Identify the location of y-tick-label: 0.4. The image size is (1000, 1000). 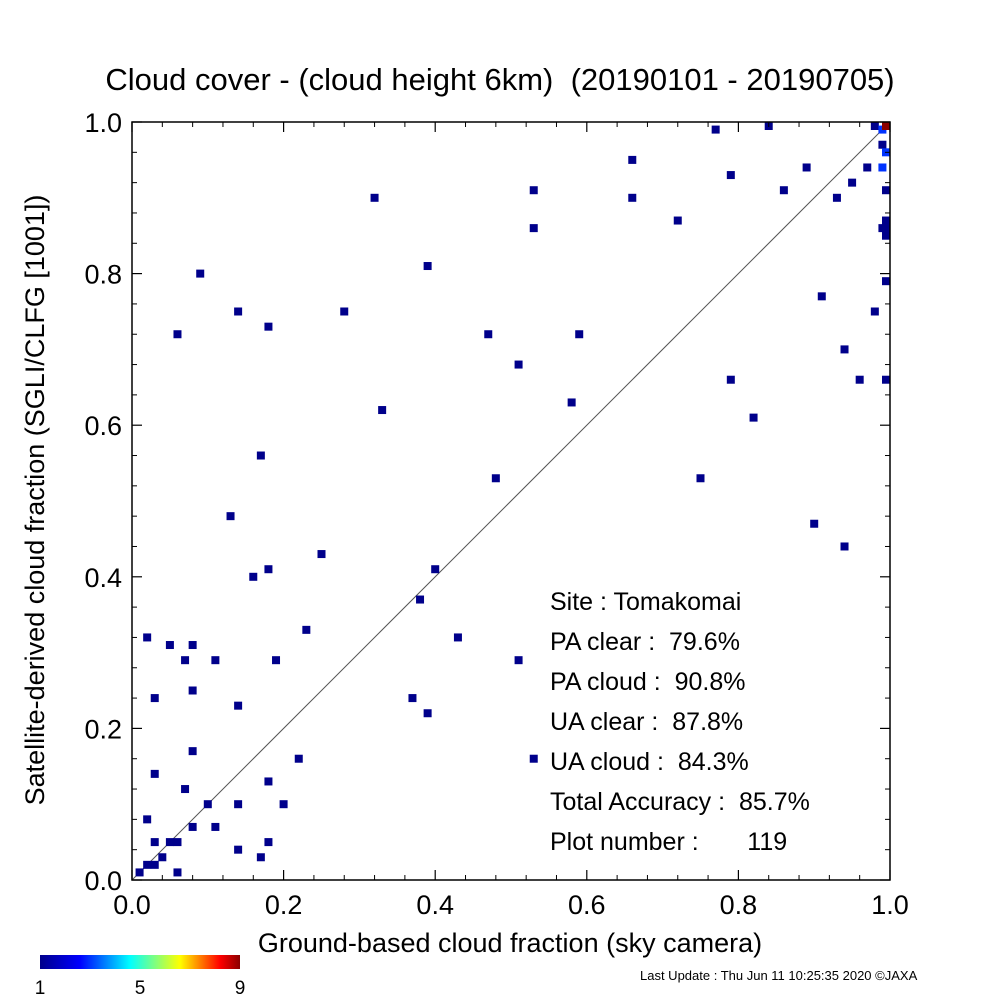
(103, 578).